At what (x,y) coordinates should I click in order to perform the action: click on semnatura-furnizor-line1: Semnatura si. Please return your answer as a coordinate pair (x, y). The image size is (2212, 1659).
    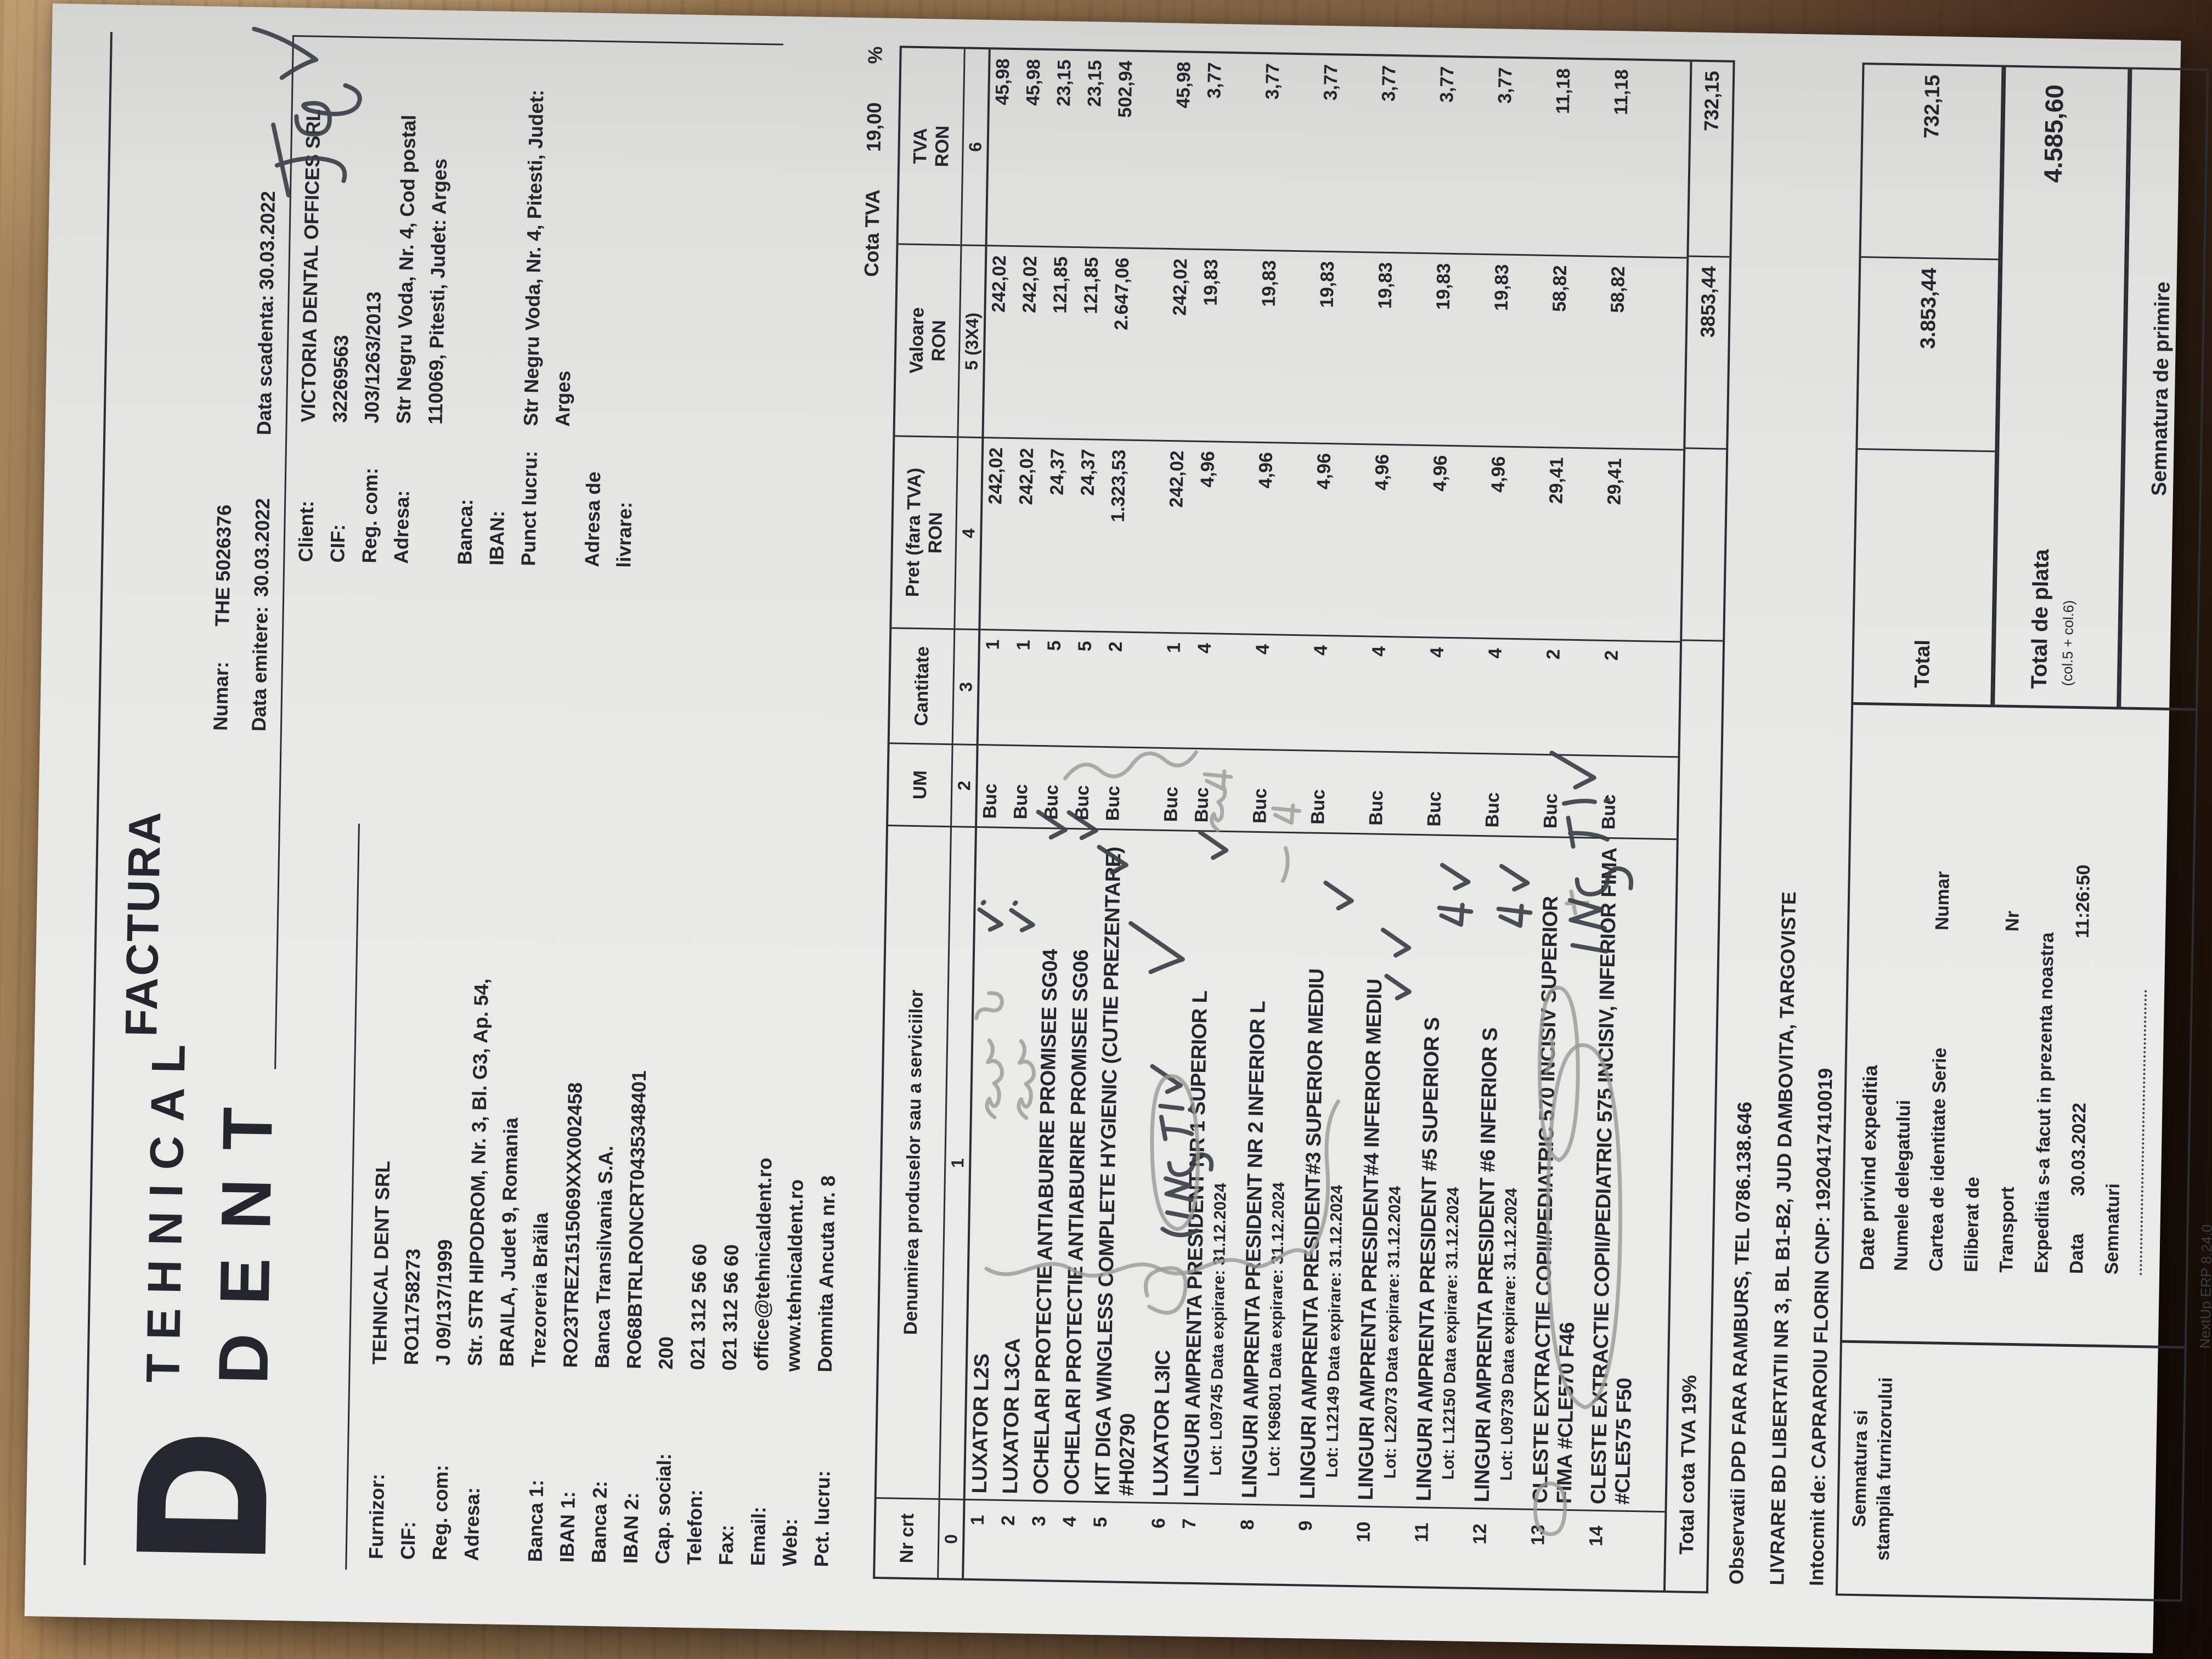
    Looking at the image, I should click on (1860, 1468).